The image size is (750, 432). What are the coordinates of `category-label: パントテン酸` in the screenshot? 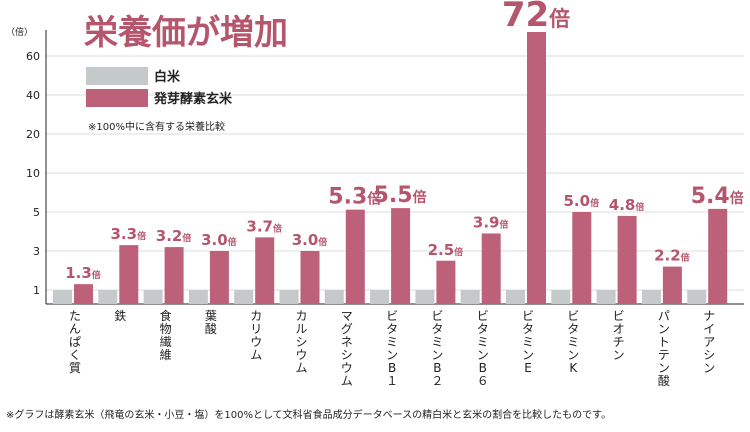 It's located at (664, 348).